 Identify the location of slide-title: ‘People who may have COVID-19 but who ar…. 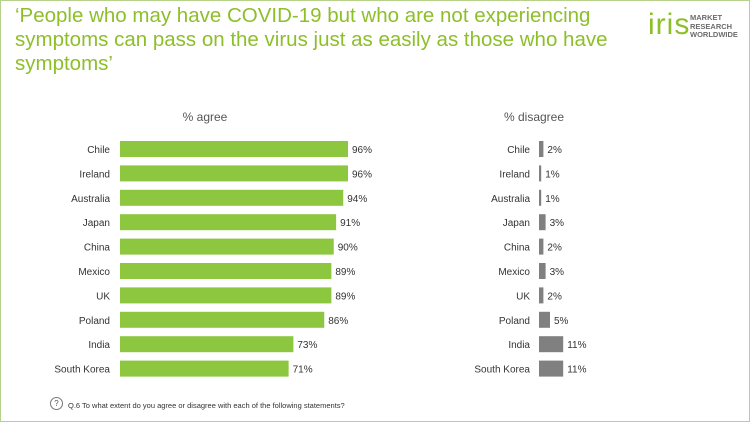
(311, 39).